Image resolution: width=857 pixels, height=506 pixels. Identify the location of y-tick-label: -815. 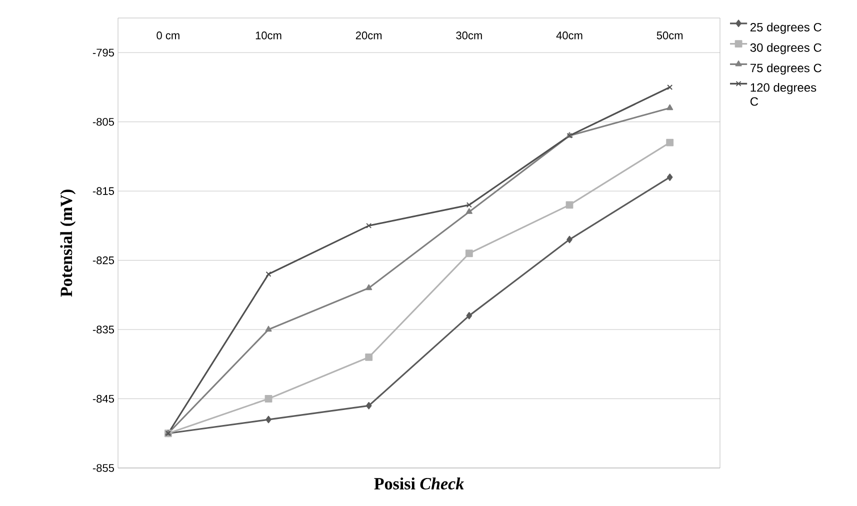
(103, 191).